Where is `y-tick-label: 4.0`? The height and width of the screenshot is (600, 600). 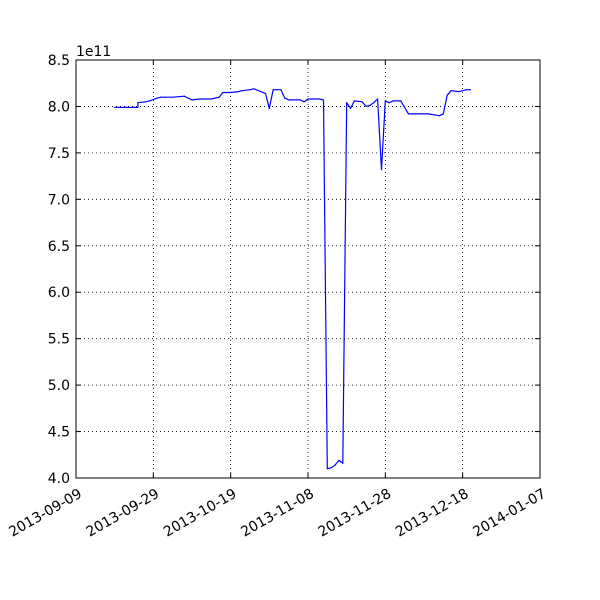
y-tick-label: 4.0 is located at coordinates (59, 479).